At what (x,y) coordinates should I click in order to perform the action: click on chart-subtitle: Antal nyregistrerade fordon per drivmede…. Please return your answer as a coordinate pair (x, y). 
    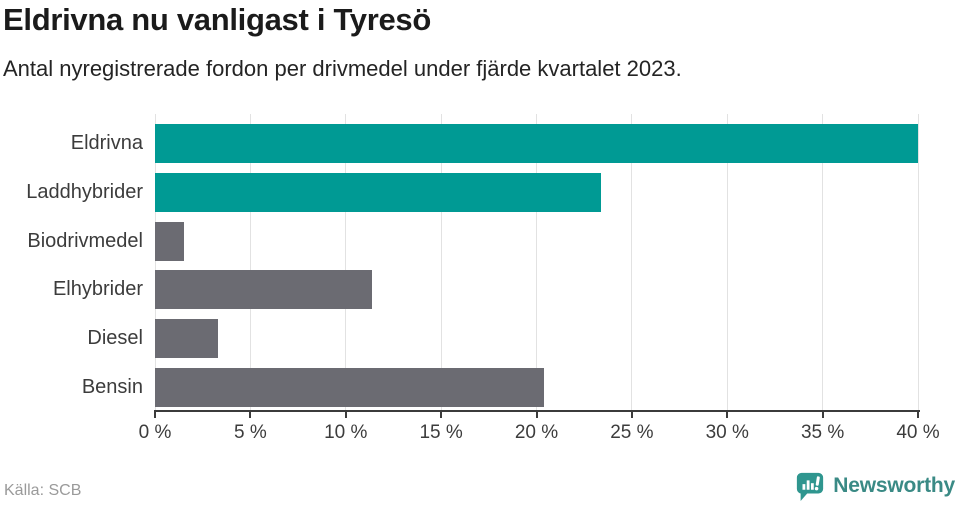
    Looking at the image, I should click on (342, 68).